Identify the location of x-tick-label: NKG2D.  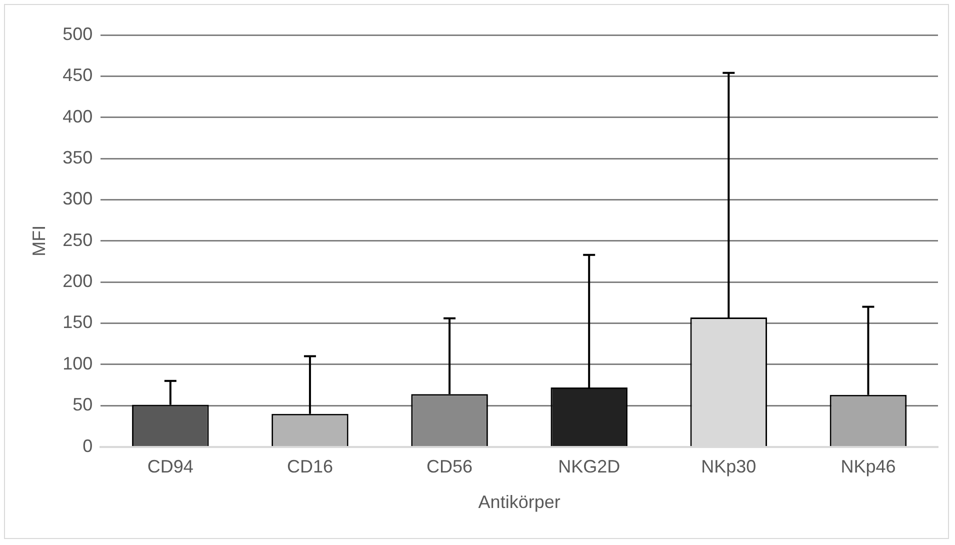
(589, 466).